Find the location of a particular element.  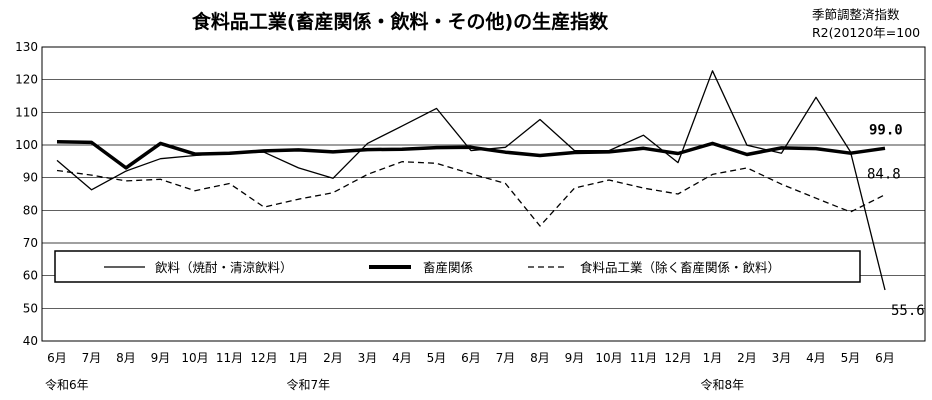

y-tick-label: 120 is located at coordinates (26, 80).